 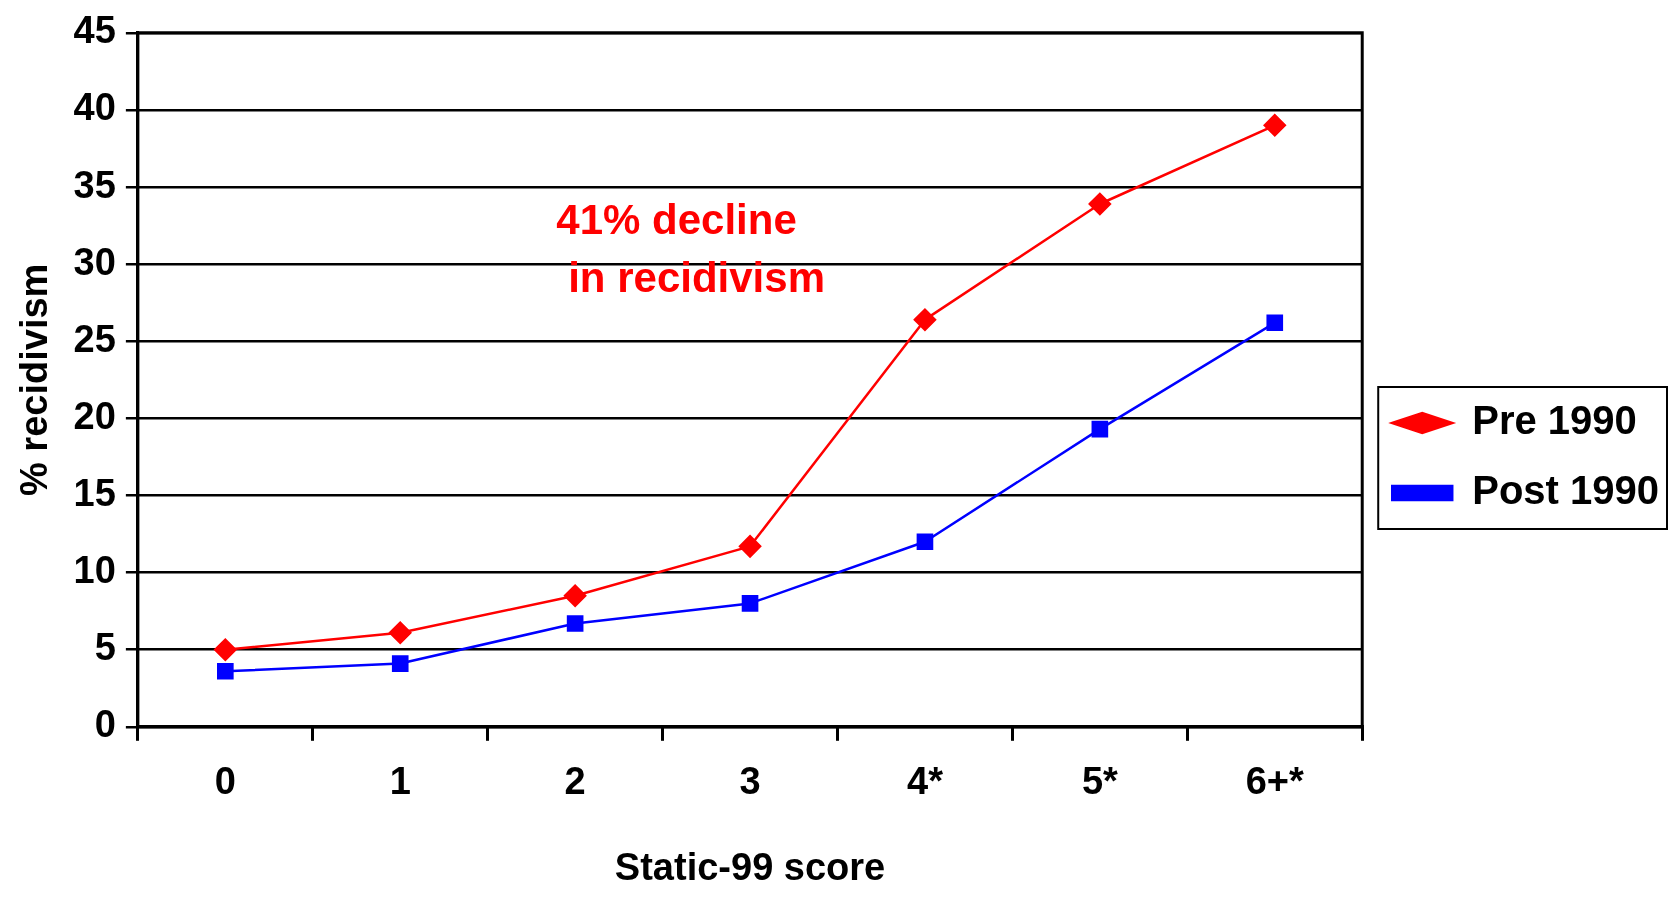 I want to click on y-axis-title: % recidivism, so click(x=34, y=379).